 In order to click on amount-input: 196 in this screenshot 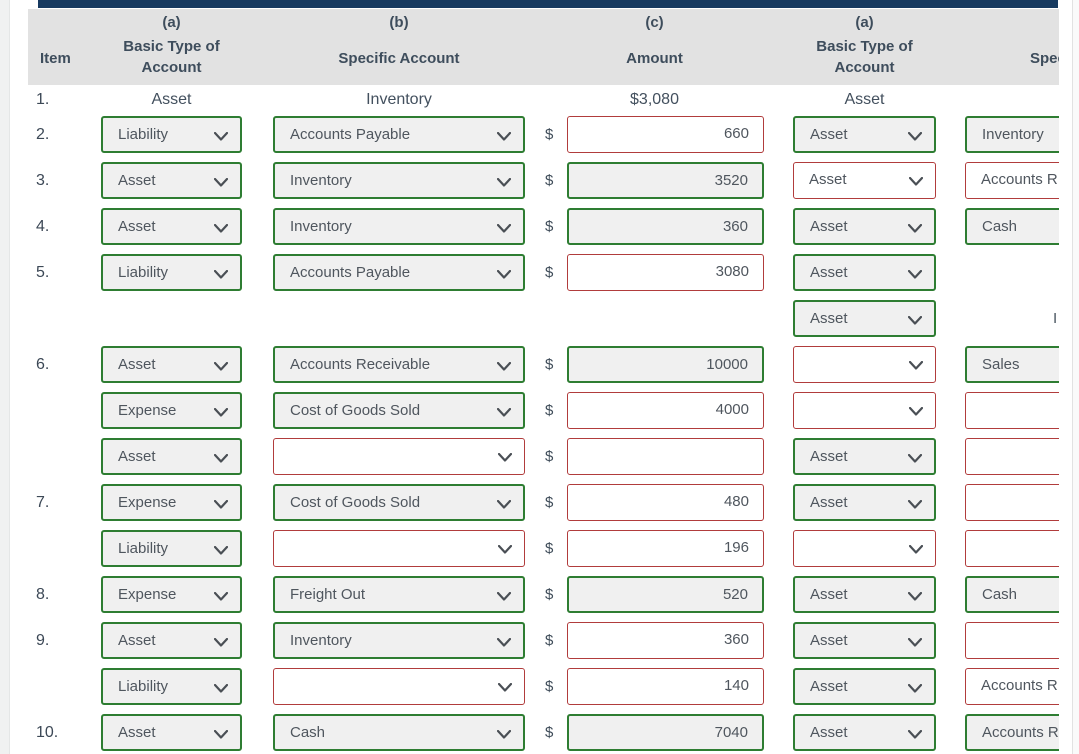, I will do `click(665, 548)`.